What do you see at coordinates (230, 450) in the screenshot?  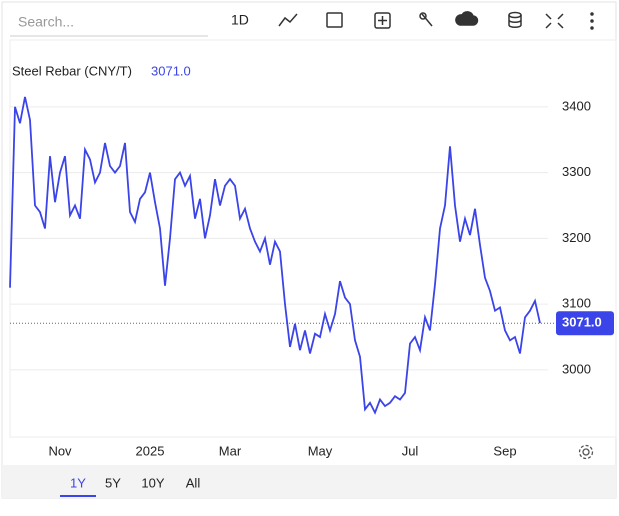 I see `x-tick-label: Mar` at bounding box center [230, 450].